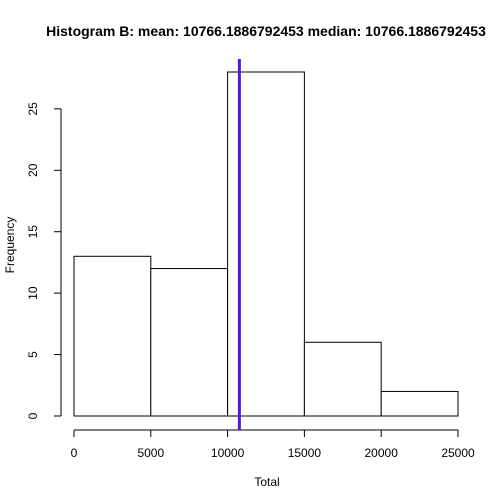 This screenshot has width=504, height=504. I want to click on x-axis: 0 5000 10000 15000 20000 25000, so click(273, 444).